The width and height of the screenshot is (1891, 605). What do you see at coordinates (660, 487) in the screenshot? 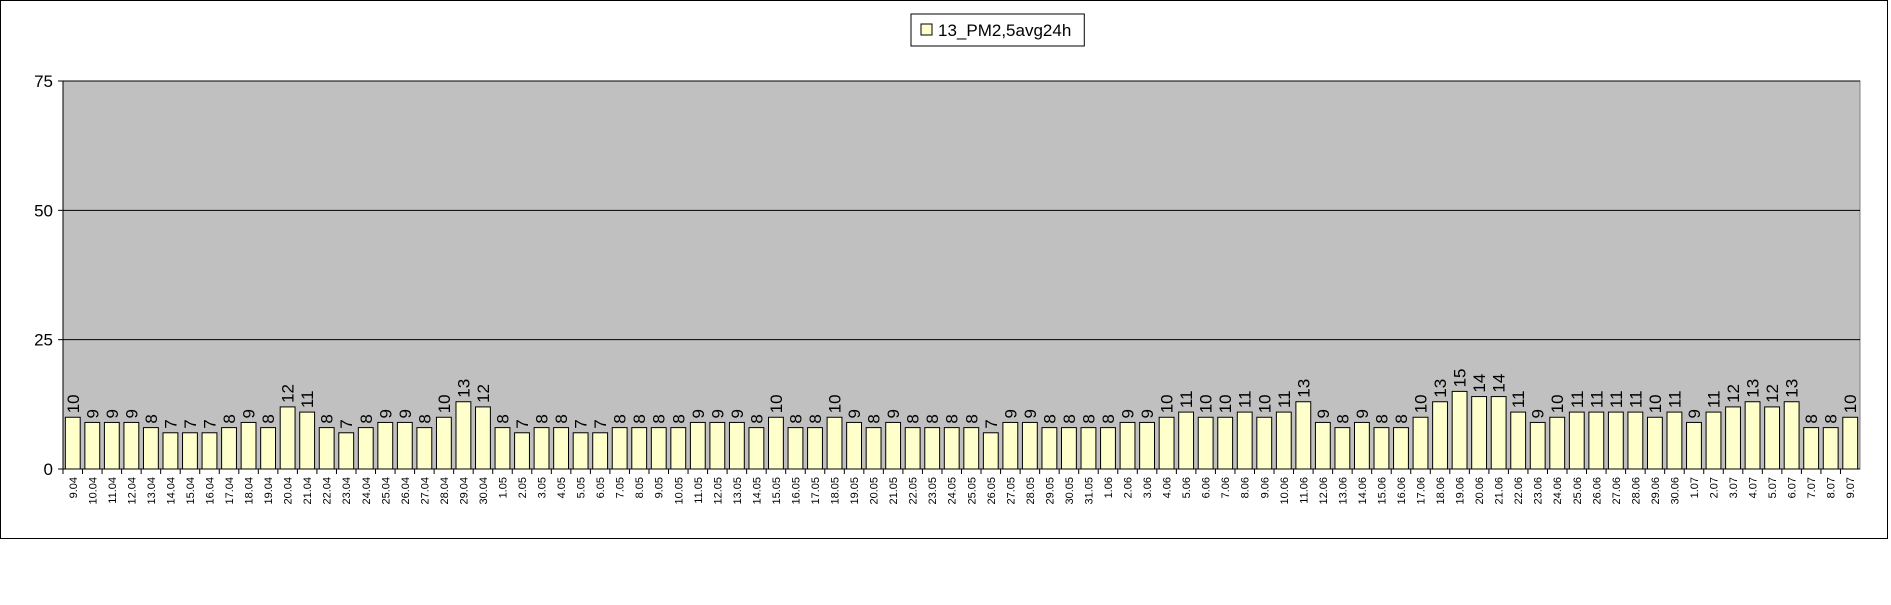
I see `x-tick-label: 9.05` at bounding box center [660, 487].